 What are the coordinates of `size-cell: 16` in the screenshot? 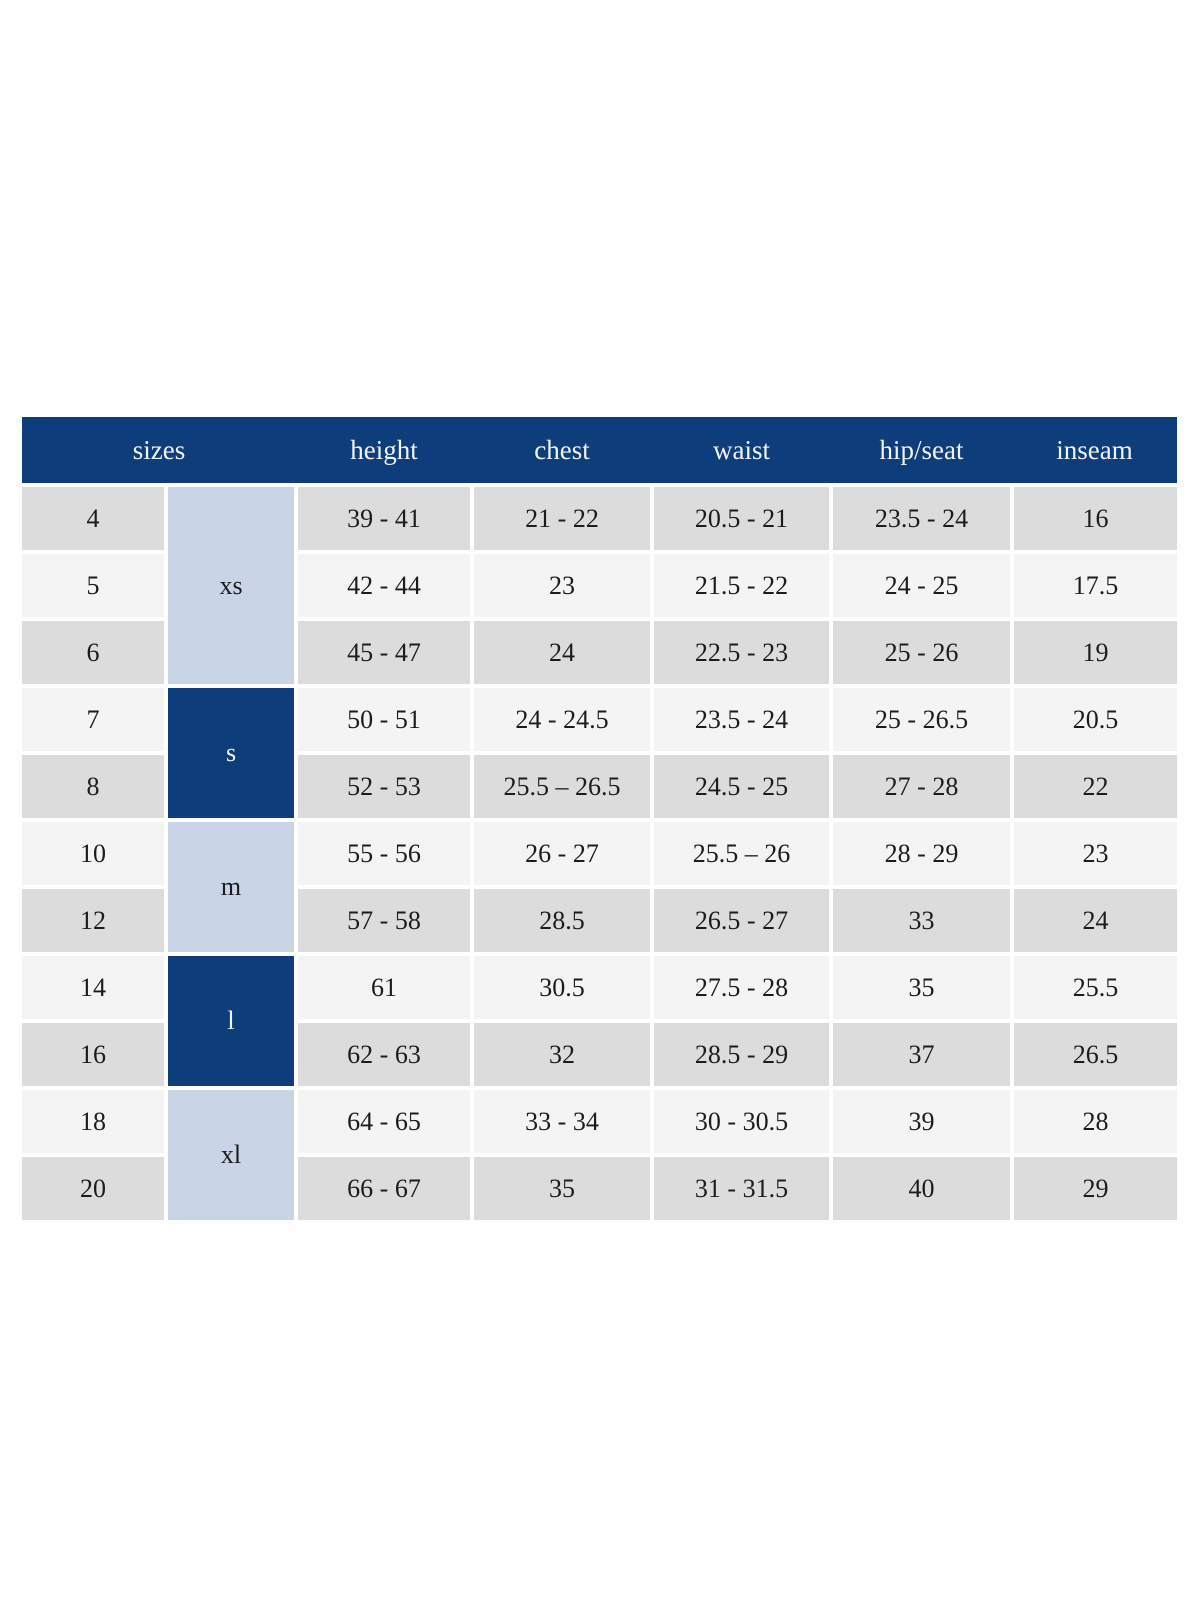 It's located at (93, 1054).